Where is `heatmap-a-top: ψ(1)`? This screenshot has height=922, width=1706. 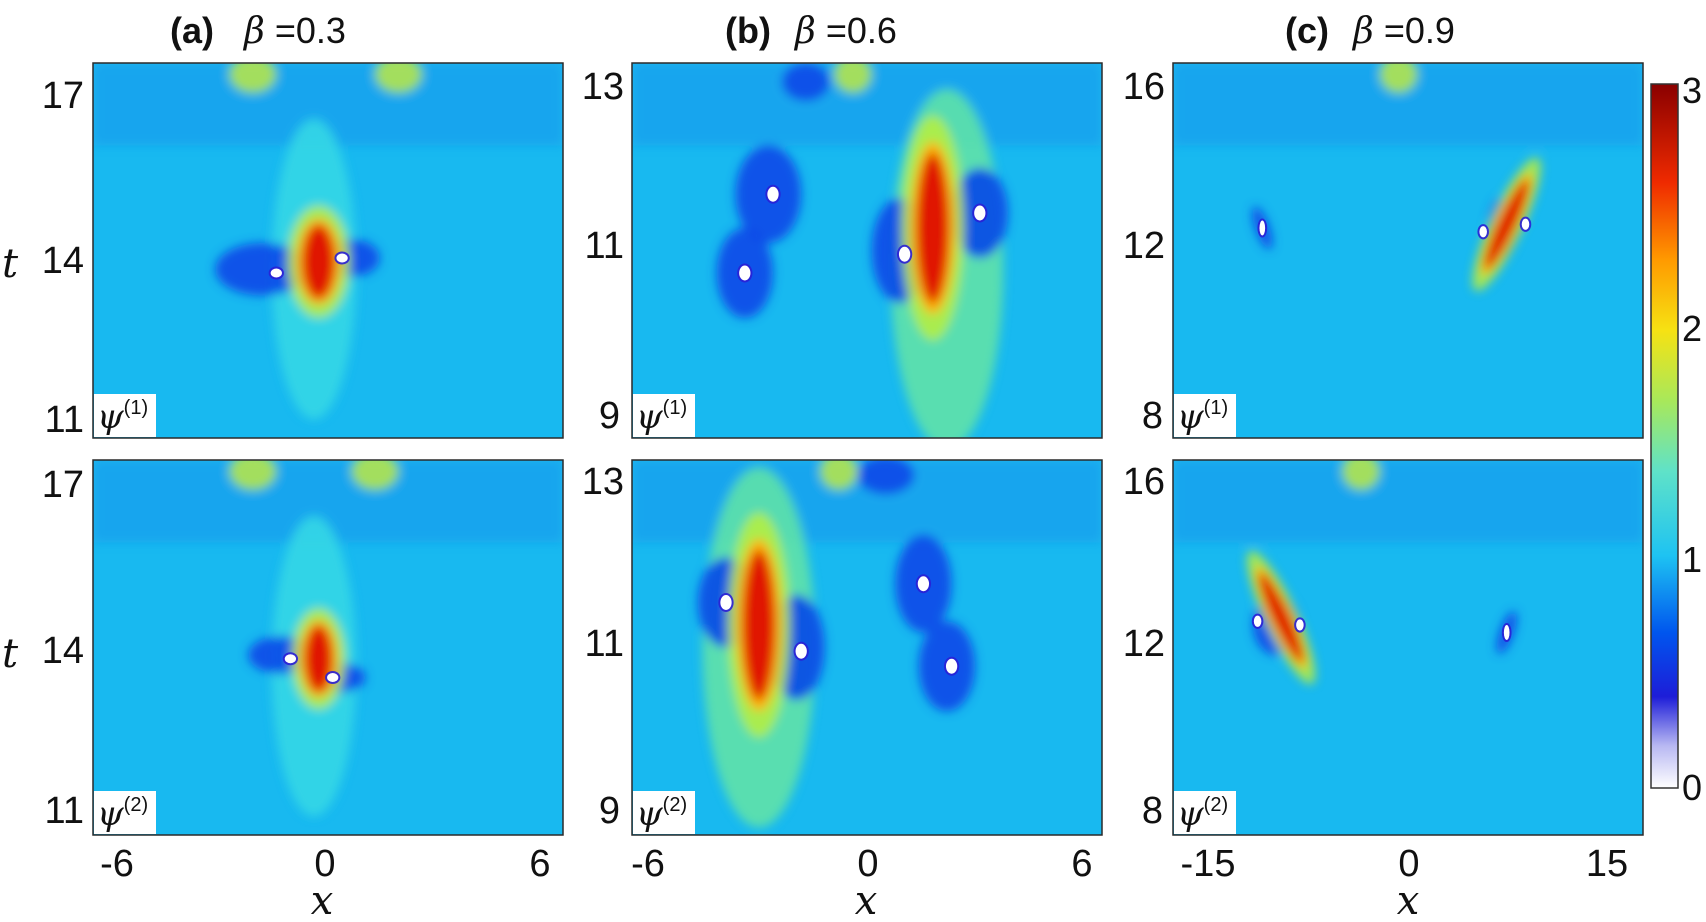 heatmap-a-top: ψ(1) is located at coordinates (328, 250).